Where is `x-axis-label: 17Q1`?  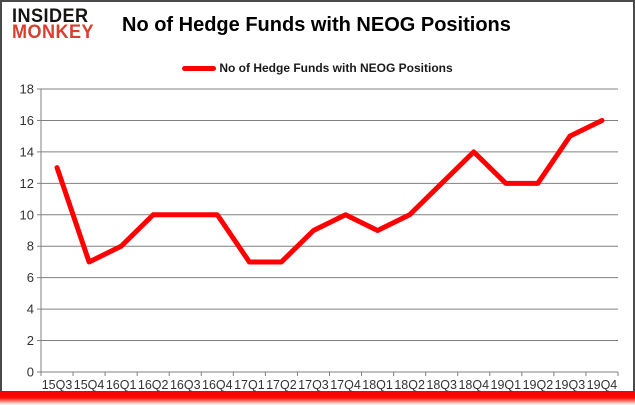 x-axis-label: 17Q1 is located at coordinates (249, 385).